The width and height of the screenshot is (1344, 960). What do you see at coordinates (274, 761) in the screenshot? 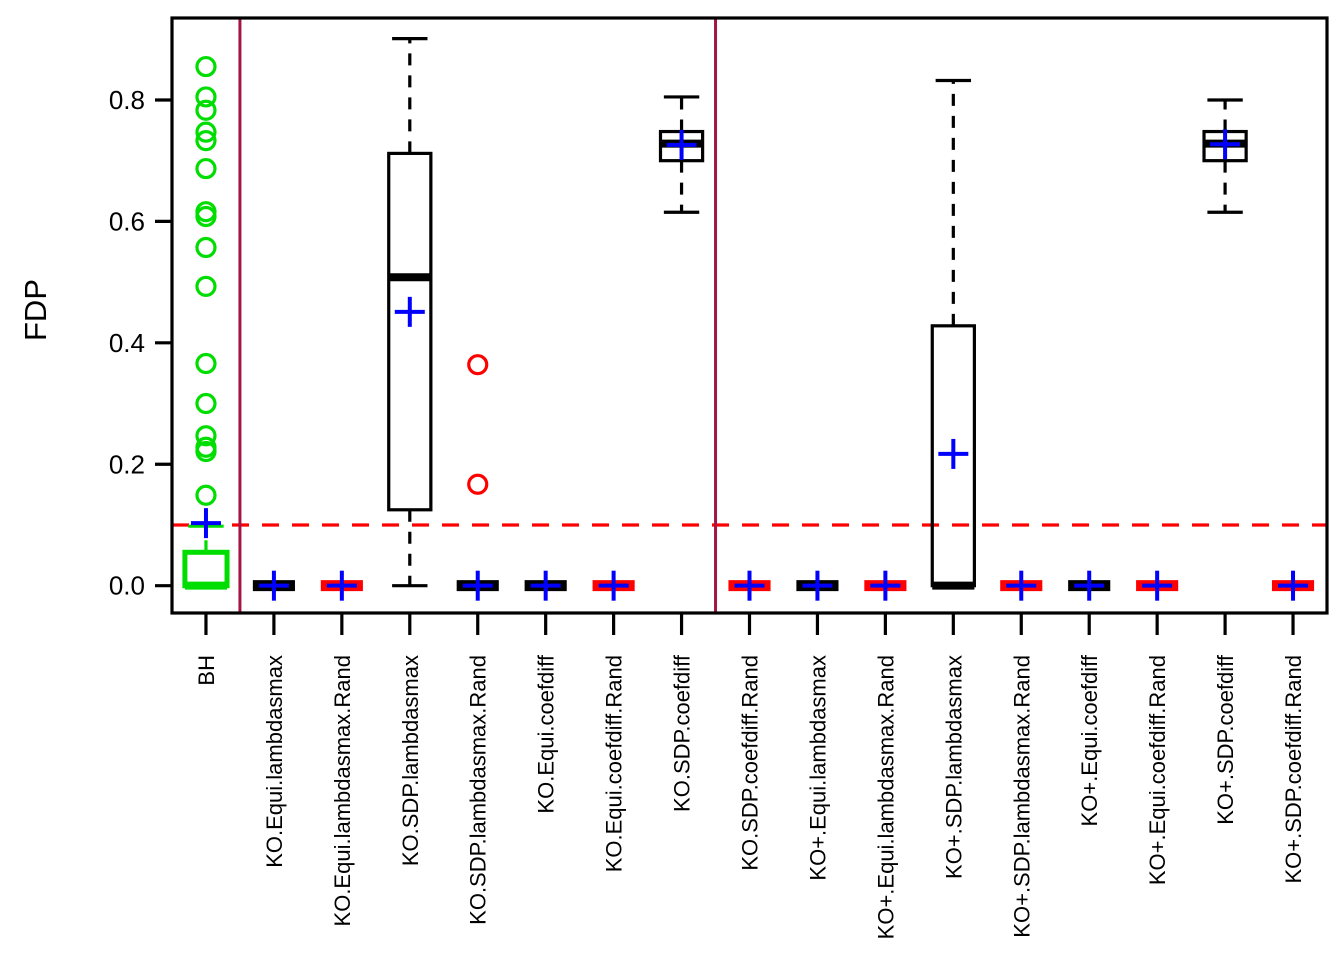
I see `x-category-label-KO.Equi.lambdasmax: KO.Equi.lambdasmax` at bounding box center [274, 761].